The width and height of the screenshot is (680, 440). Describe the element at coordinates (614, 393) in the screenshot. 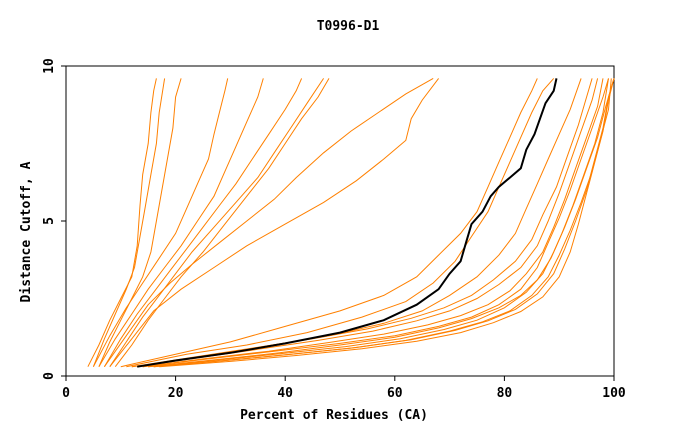

I see `x-tick-label: 100` at that location.